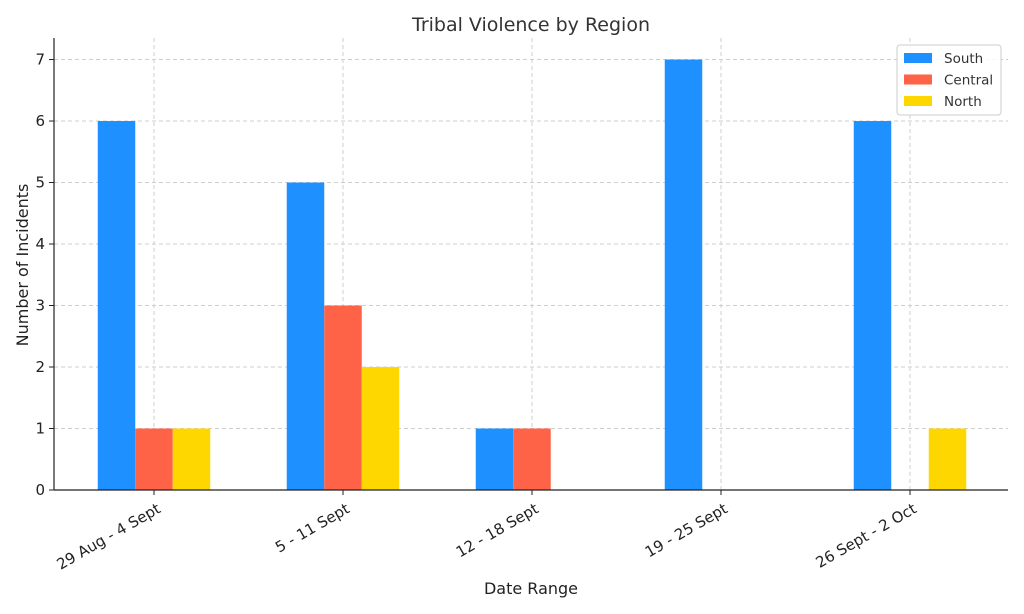 The width and height of the screenshot is (1024, 614). What do you see at coordinates (40, 306) in the screenshot?
I see `y-tick-label: 3` at bounding box center [40, 306].